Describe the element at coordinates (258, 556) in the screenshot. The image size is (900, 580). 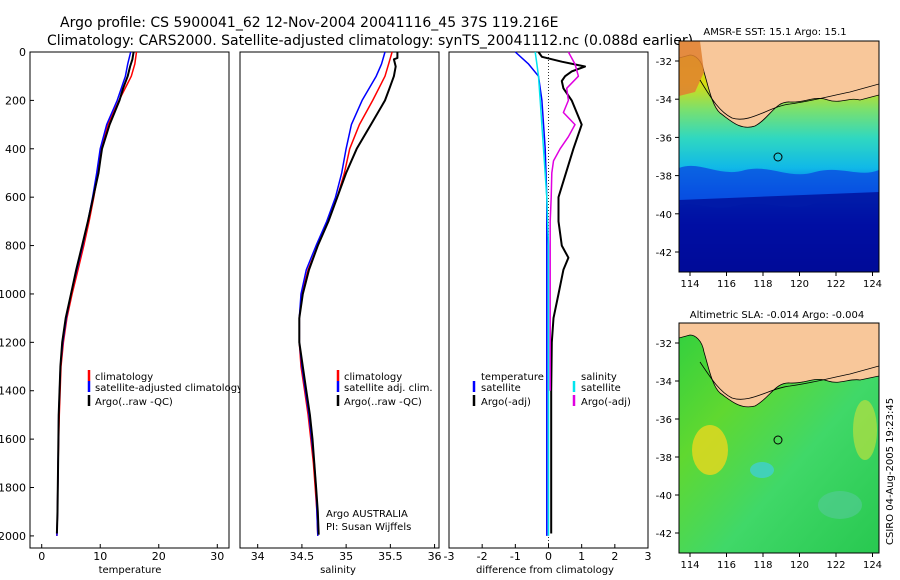
I see `x-tick-label: 34` at that location.